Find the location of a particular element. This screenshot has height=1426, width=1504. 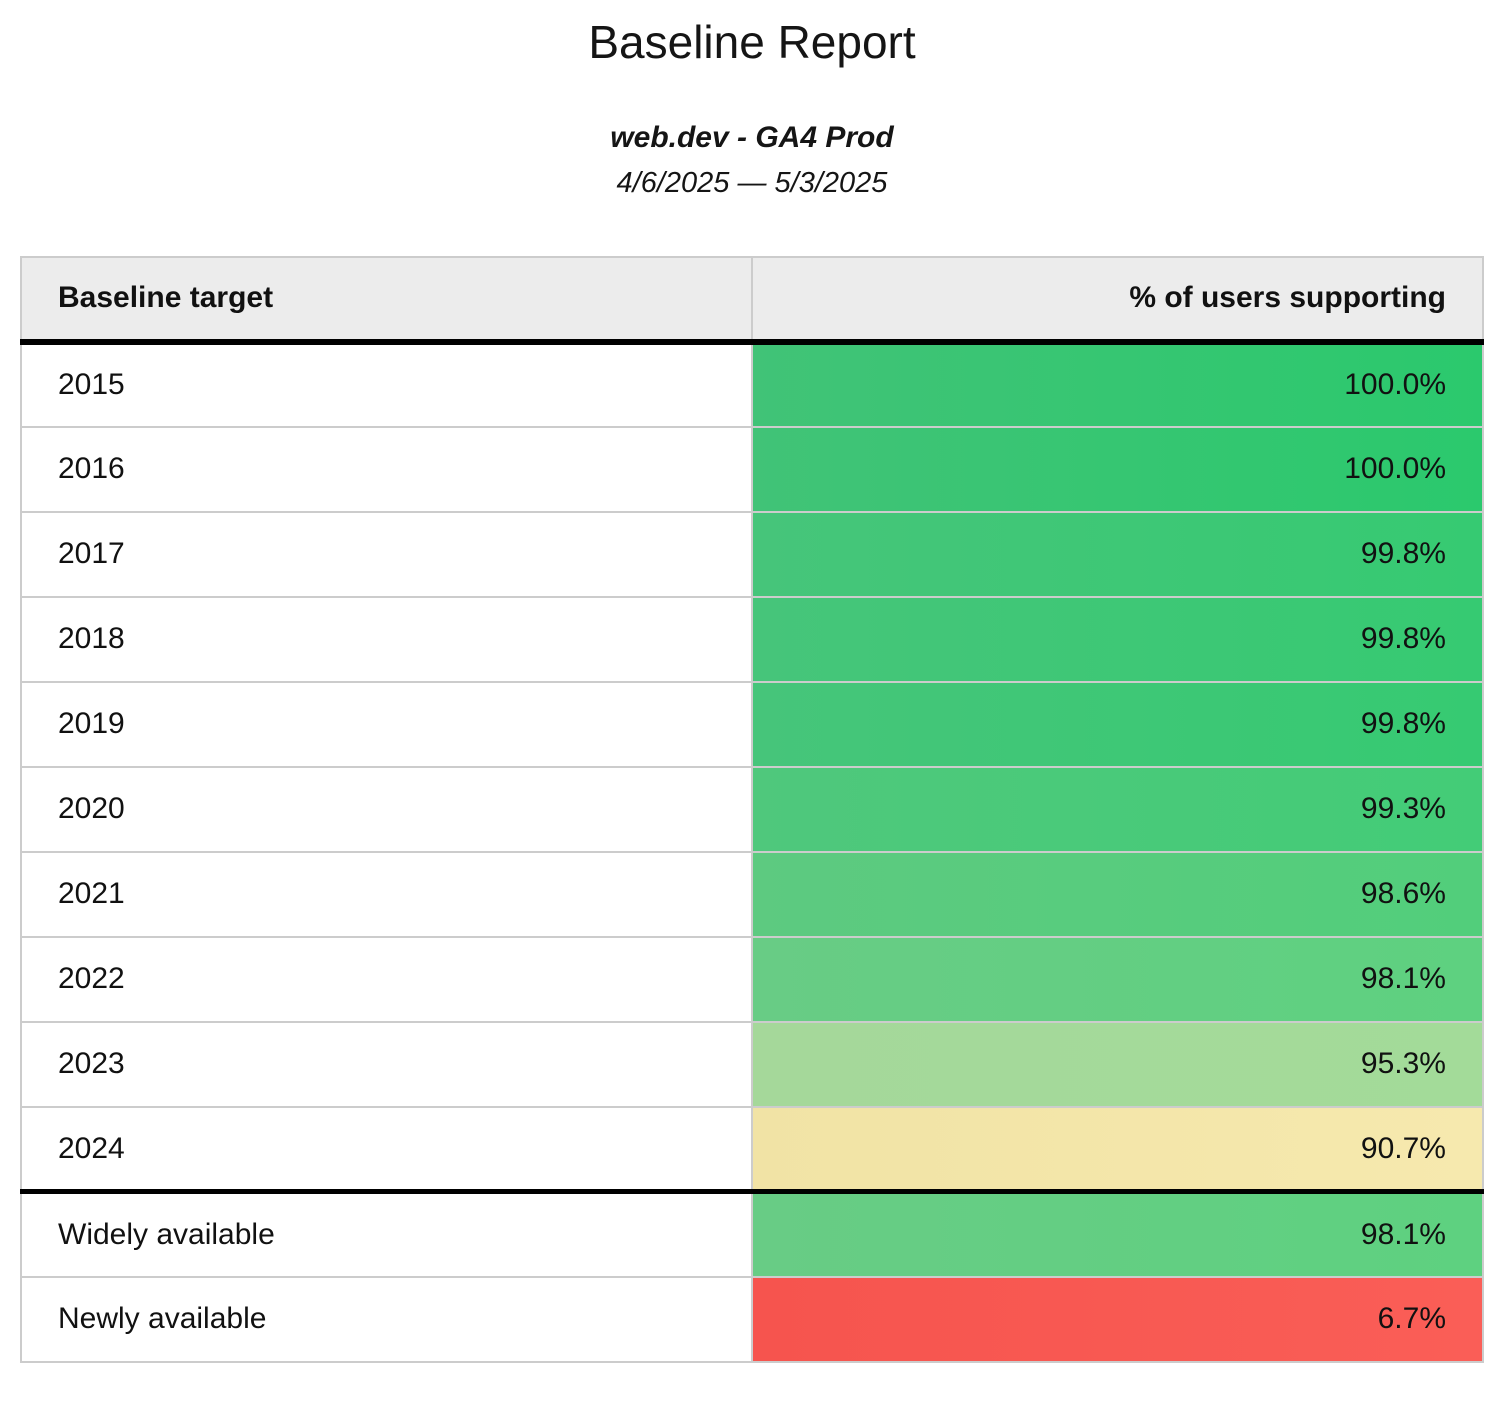

column-header-baseline-target: Baseline target is located at coordinates (386, 300).